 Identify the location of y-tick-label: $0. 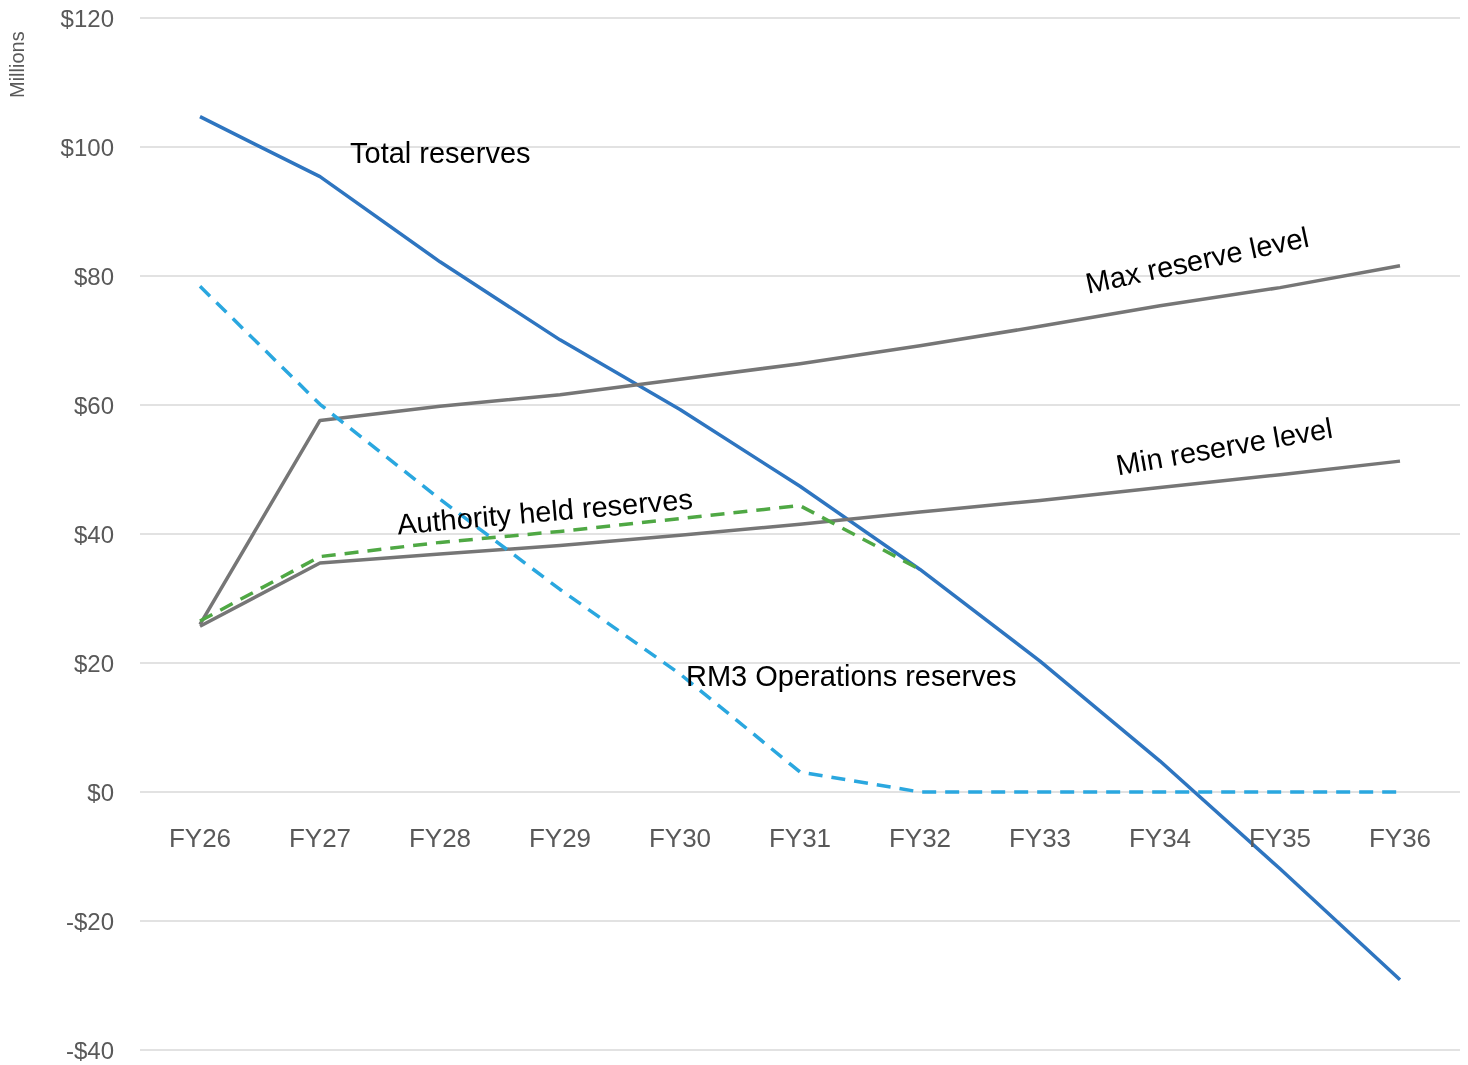
(100, 792).